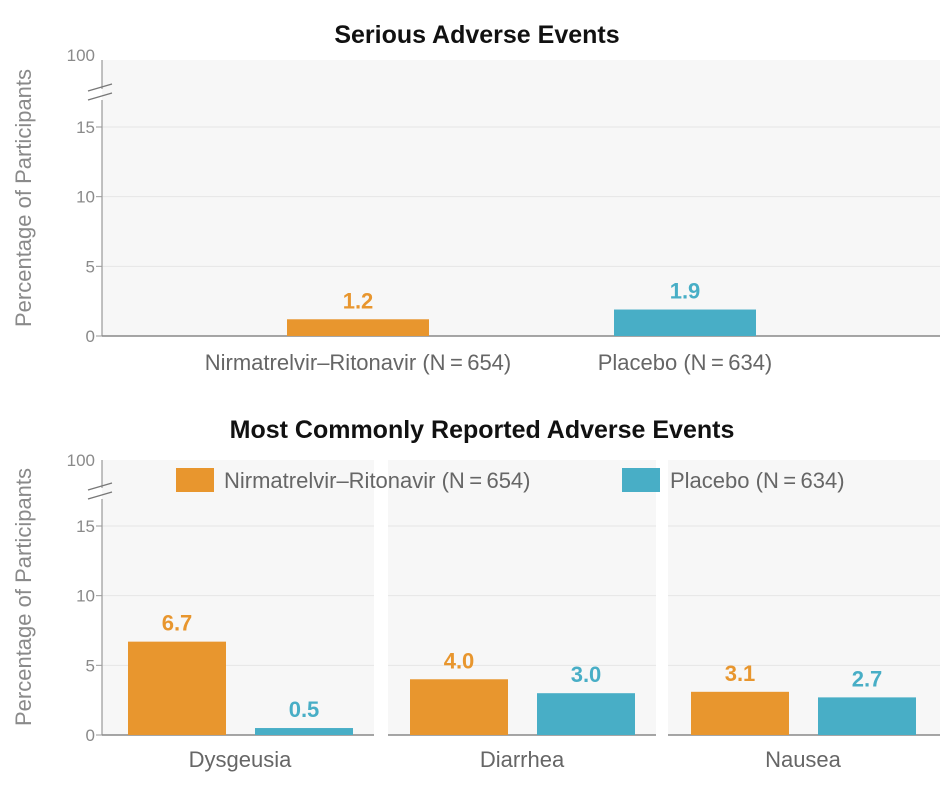 Image resolution: width=942 pixels, height=788 pixels. I want to click on serious-ae-bars: 1.2 1.9, so click(521, 307).